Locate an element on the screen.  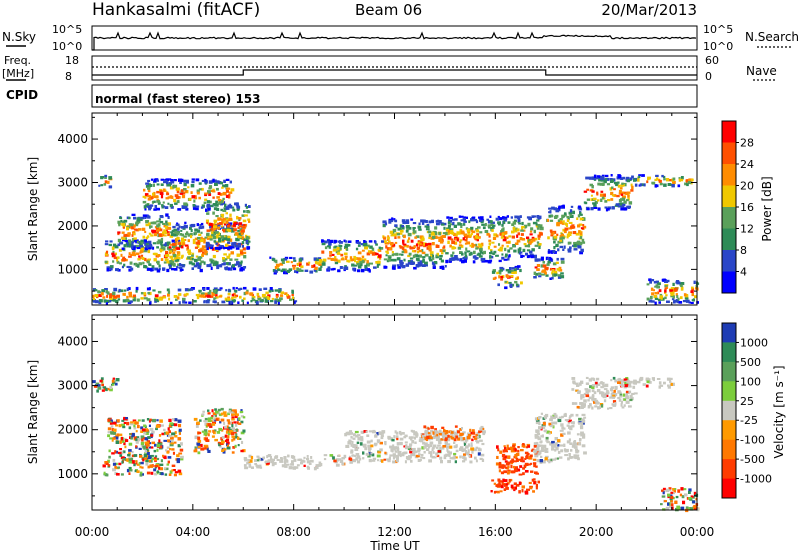
nsky-trace is located at coordinates (394, 41).